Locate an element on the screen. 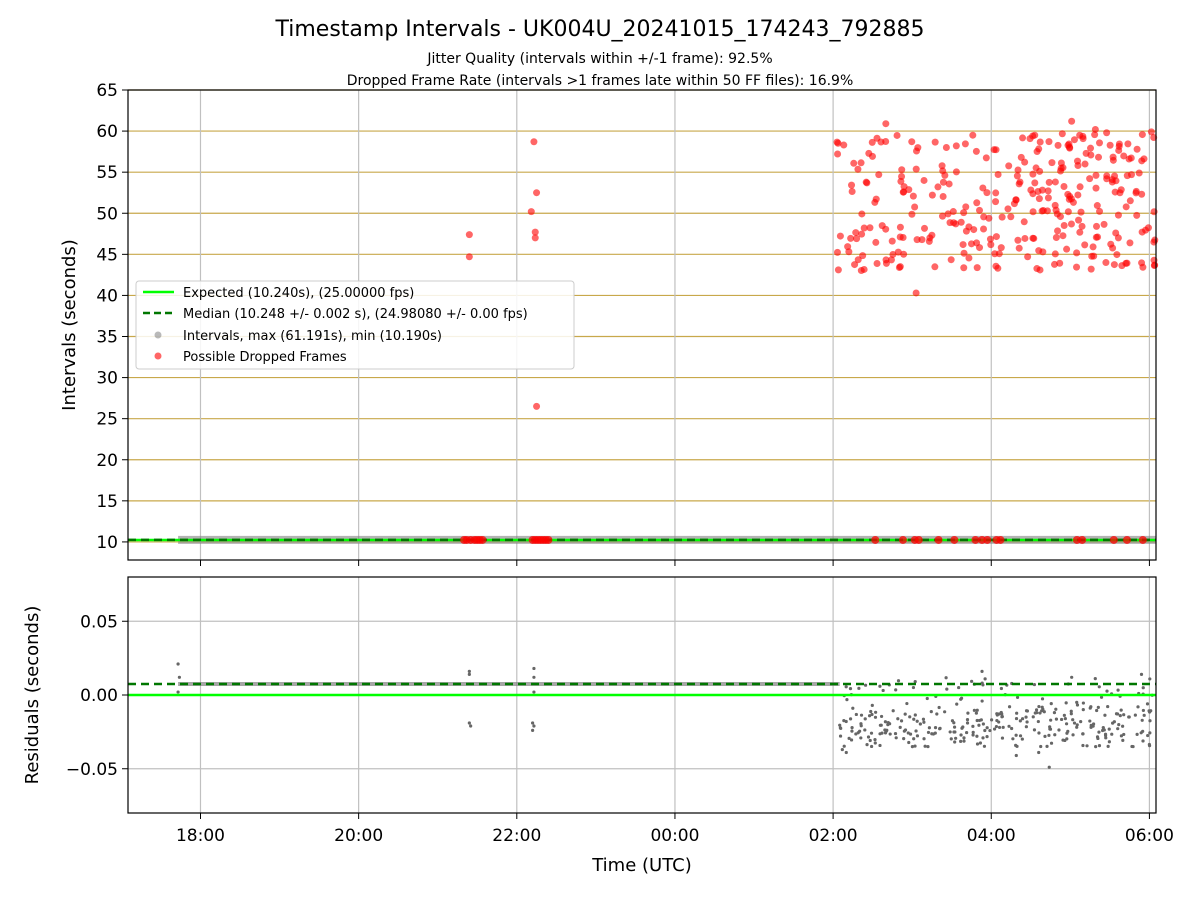 Image resolution: width=1200 pixels, height=900 pixels. residual-y-tick-label: −0.05 is located at coordinates (92, 770).